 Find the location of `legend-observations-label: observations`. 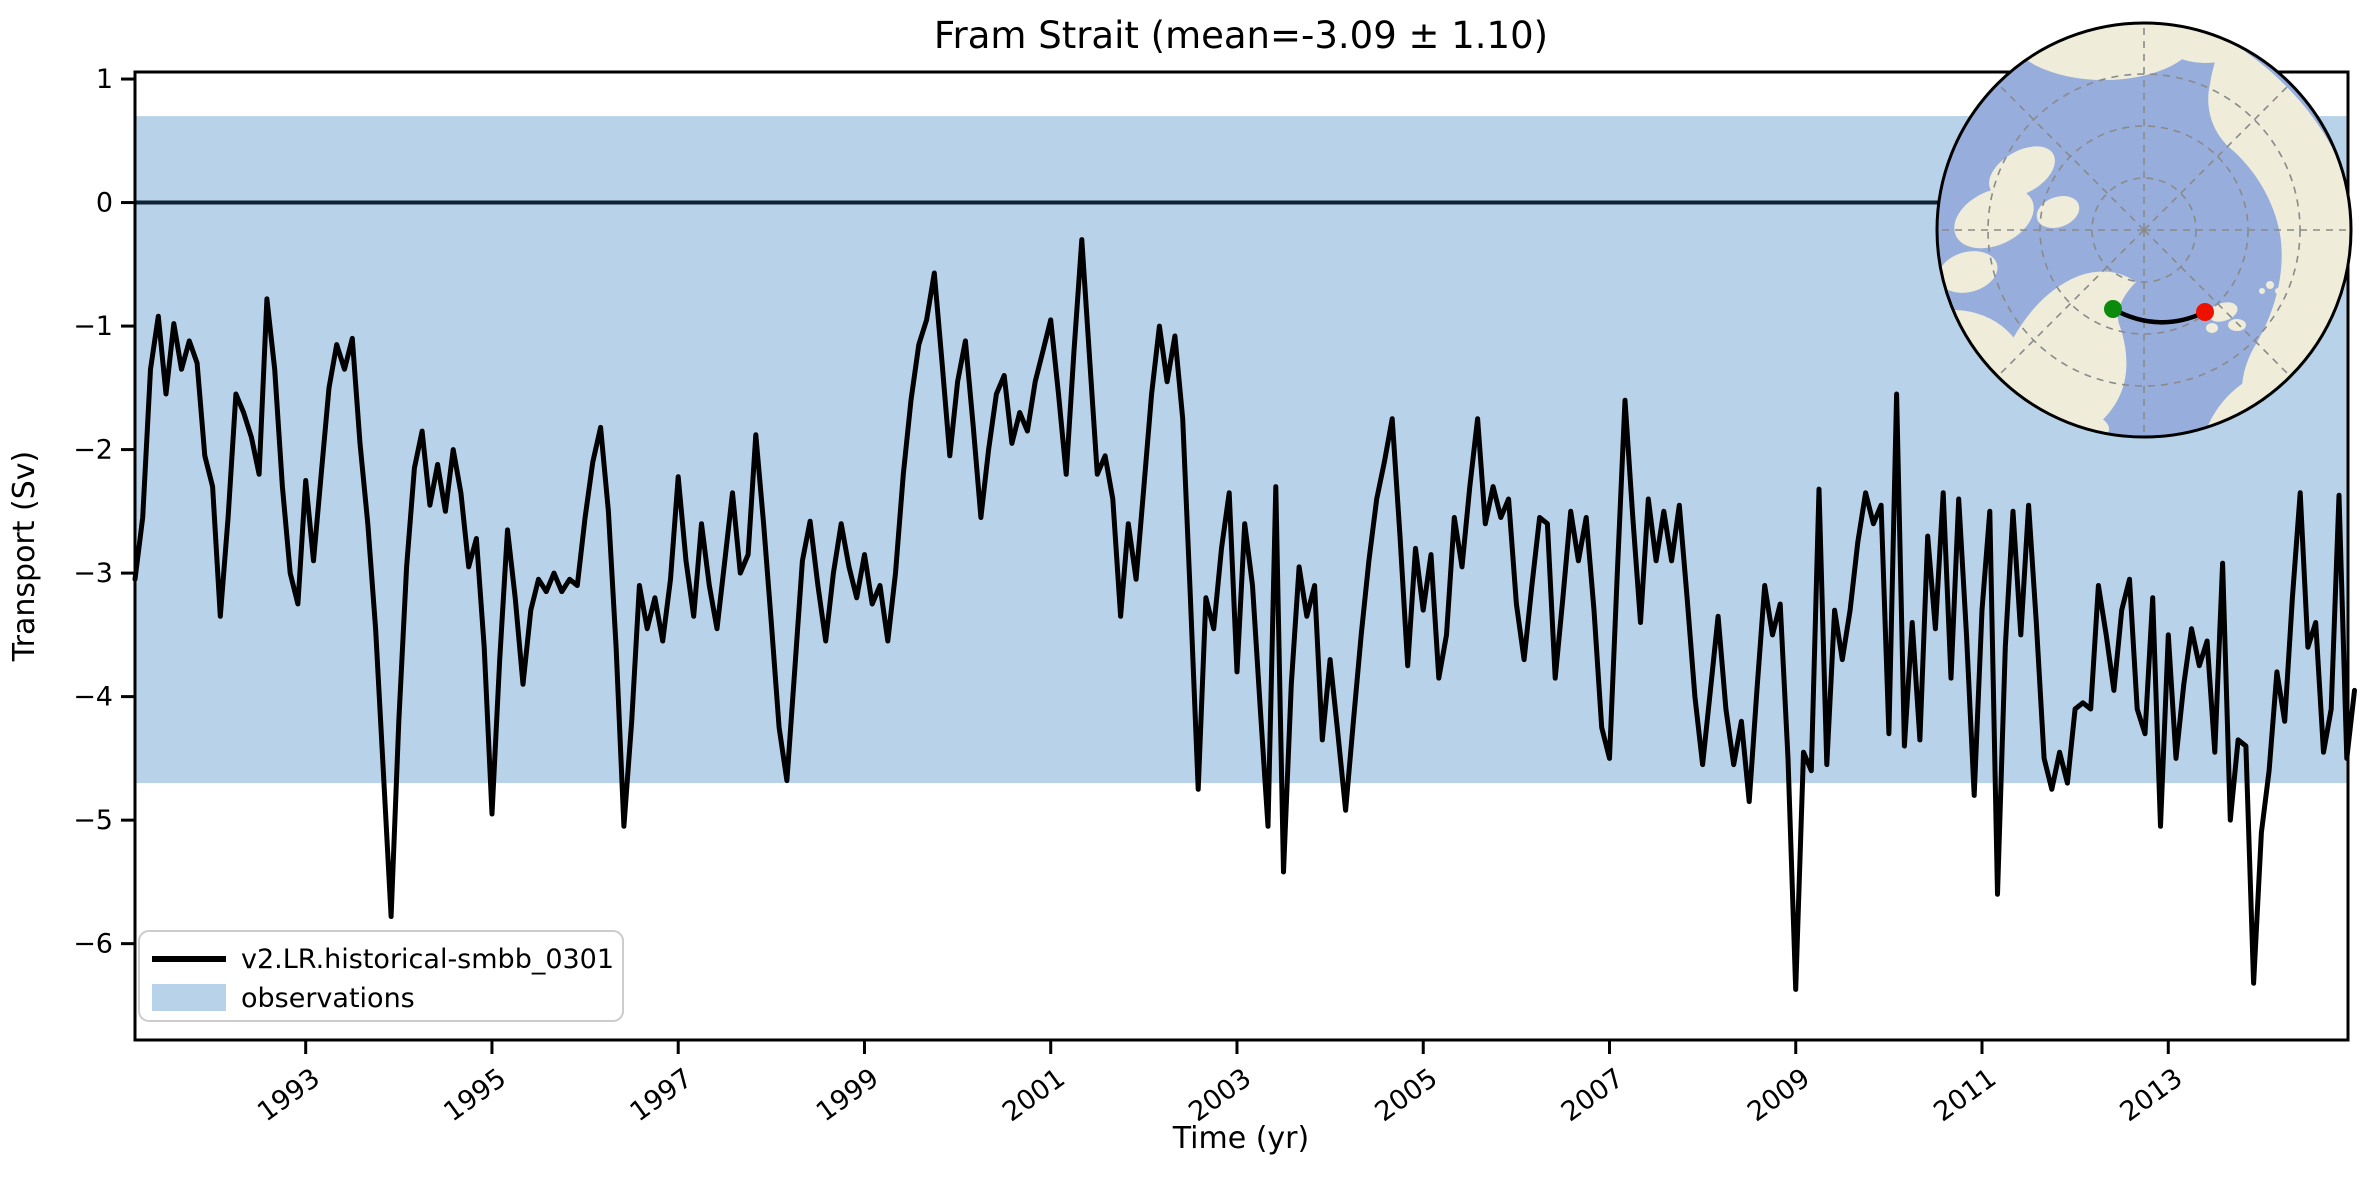

legend-observations-label: observations is located at coordinates (328, 998).